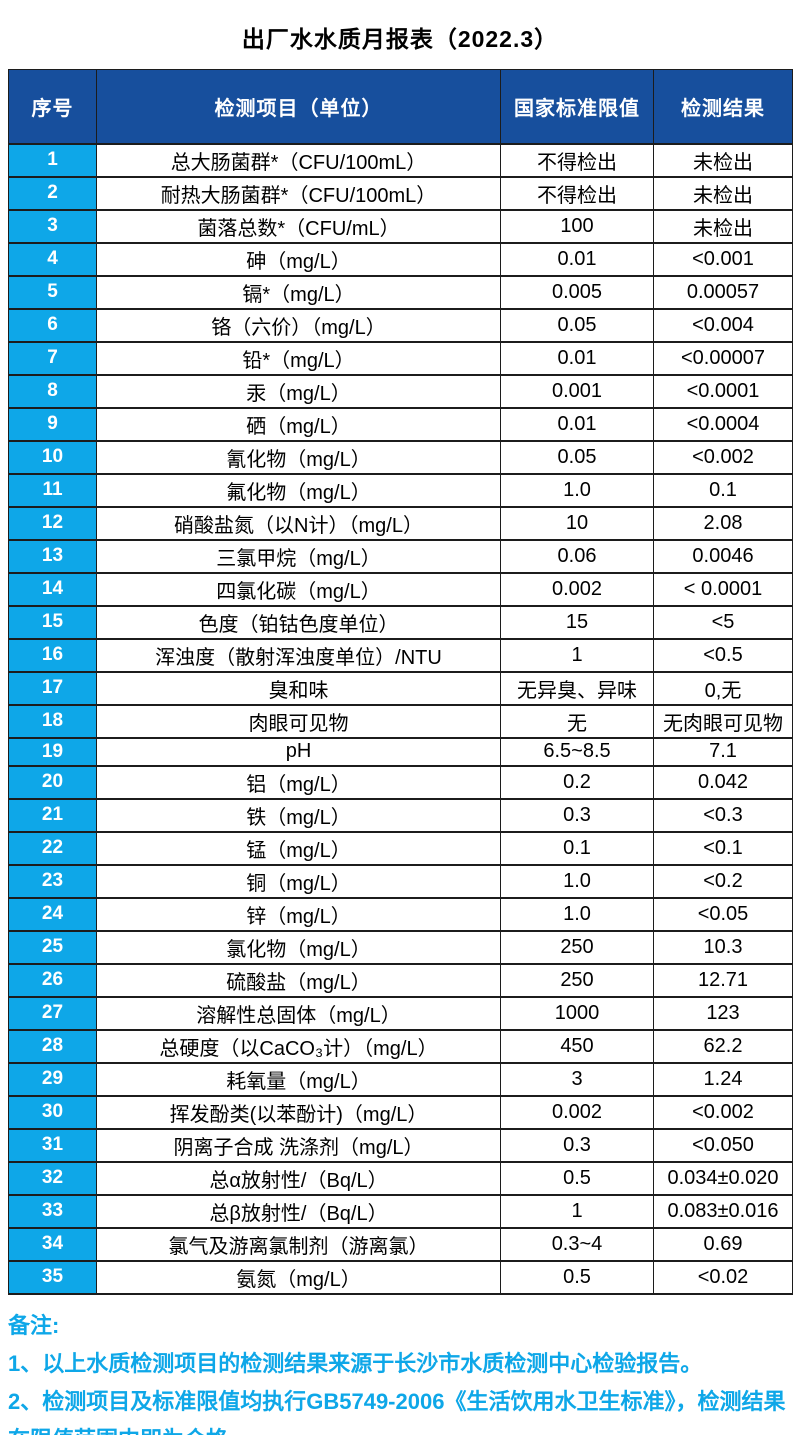 This screenshot has width=800, height=1435. Describe the element at coordinates (723, 721) in the screenshot. I see `row-result-cell: 无肉眼可见物` at that location.